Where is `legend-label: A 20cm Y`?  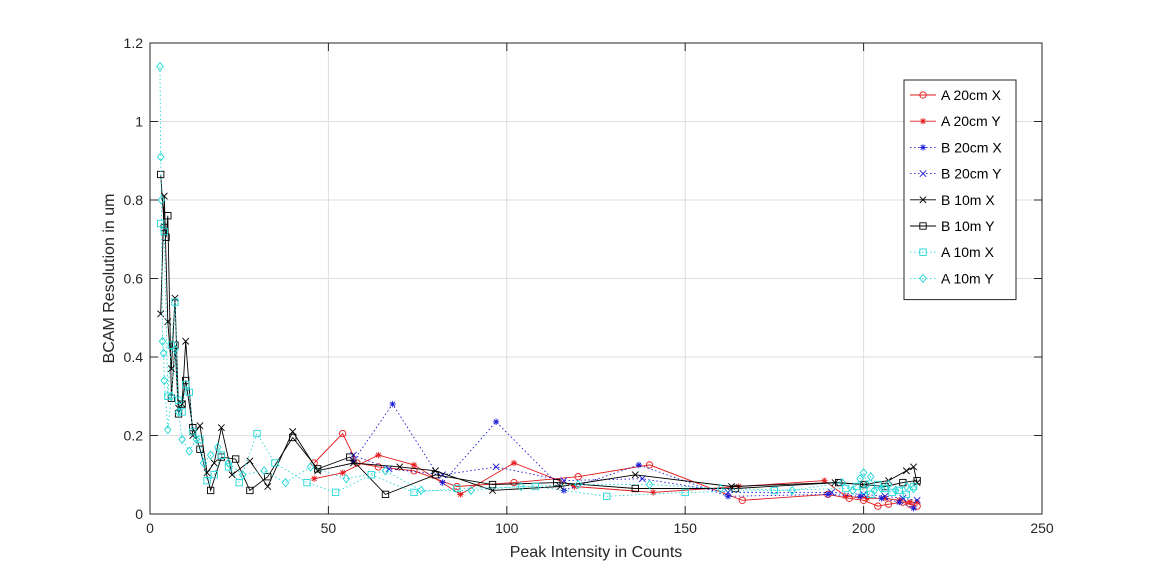 legend-label: A 20cm Y is located at coordinates (971, 121).